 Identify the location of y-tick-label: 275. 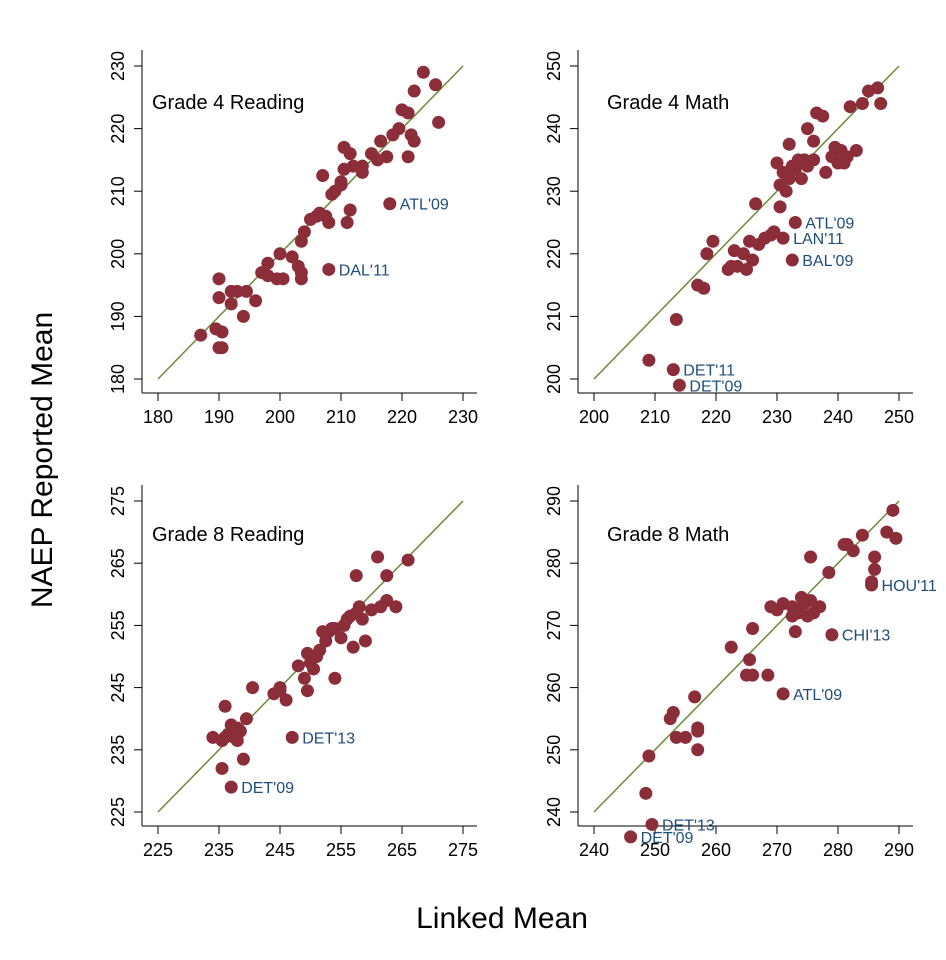
(118, 501).